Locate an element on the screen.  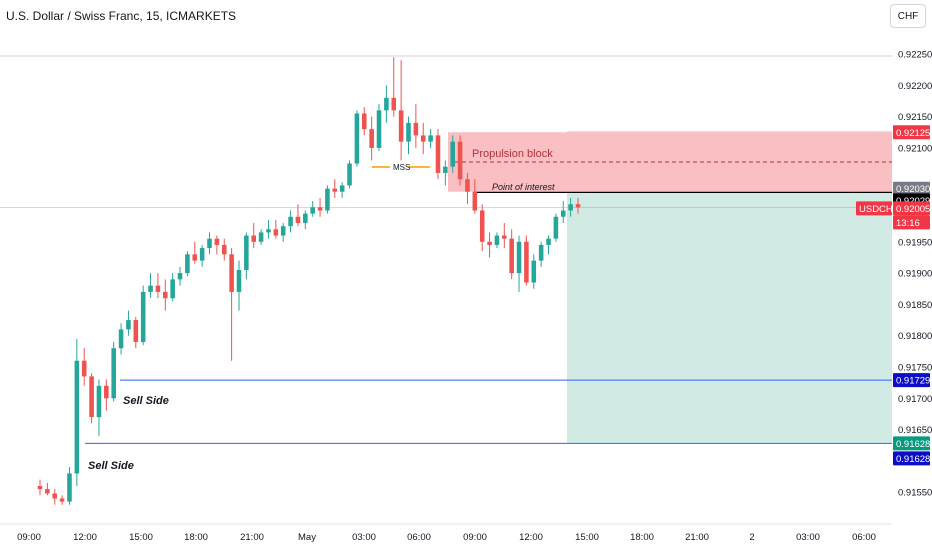
price-label-text: 0.91628 is located at coordinates (913, 459).